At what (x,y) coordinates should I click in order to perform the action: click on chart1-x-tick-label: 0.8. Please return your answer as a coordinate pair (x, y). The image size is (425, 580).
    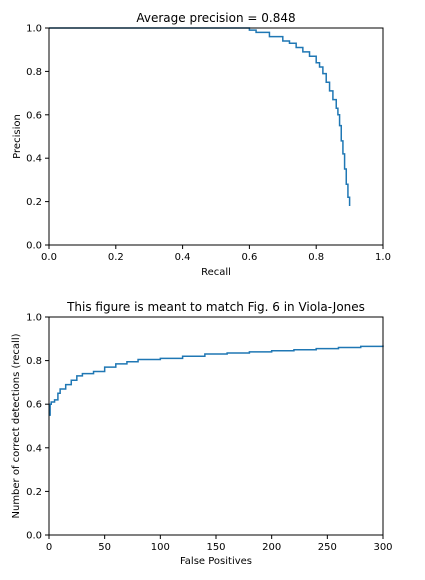
    Looking at the image, I should click on (316, 257).